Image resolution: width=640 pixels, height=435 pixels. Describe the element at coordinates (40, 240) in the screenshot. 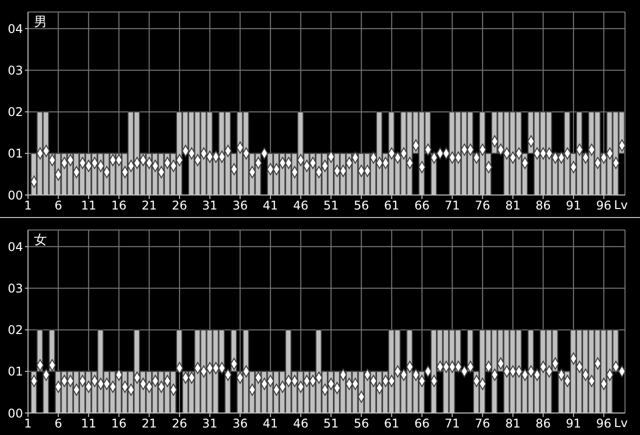

I see `chart-title: 女` at that location.